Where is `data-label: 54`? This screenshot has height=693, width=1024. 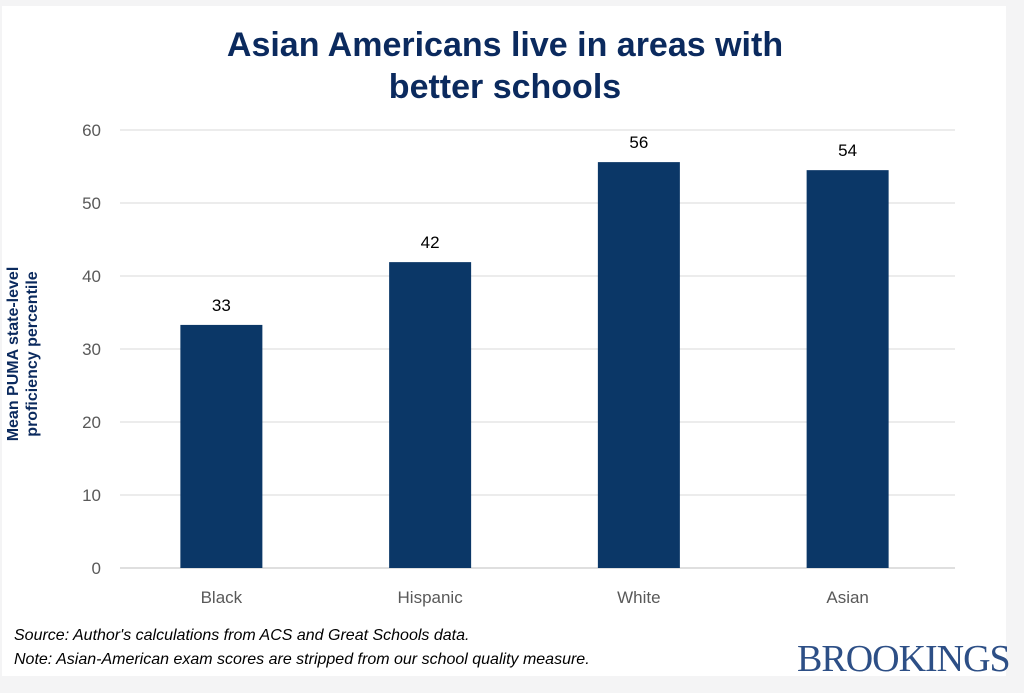
data-label: 54 is located at coordinates (847, 150).